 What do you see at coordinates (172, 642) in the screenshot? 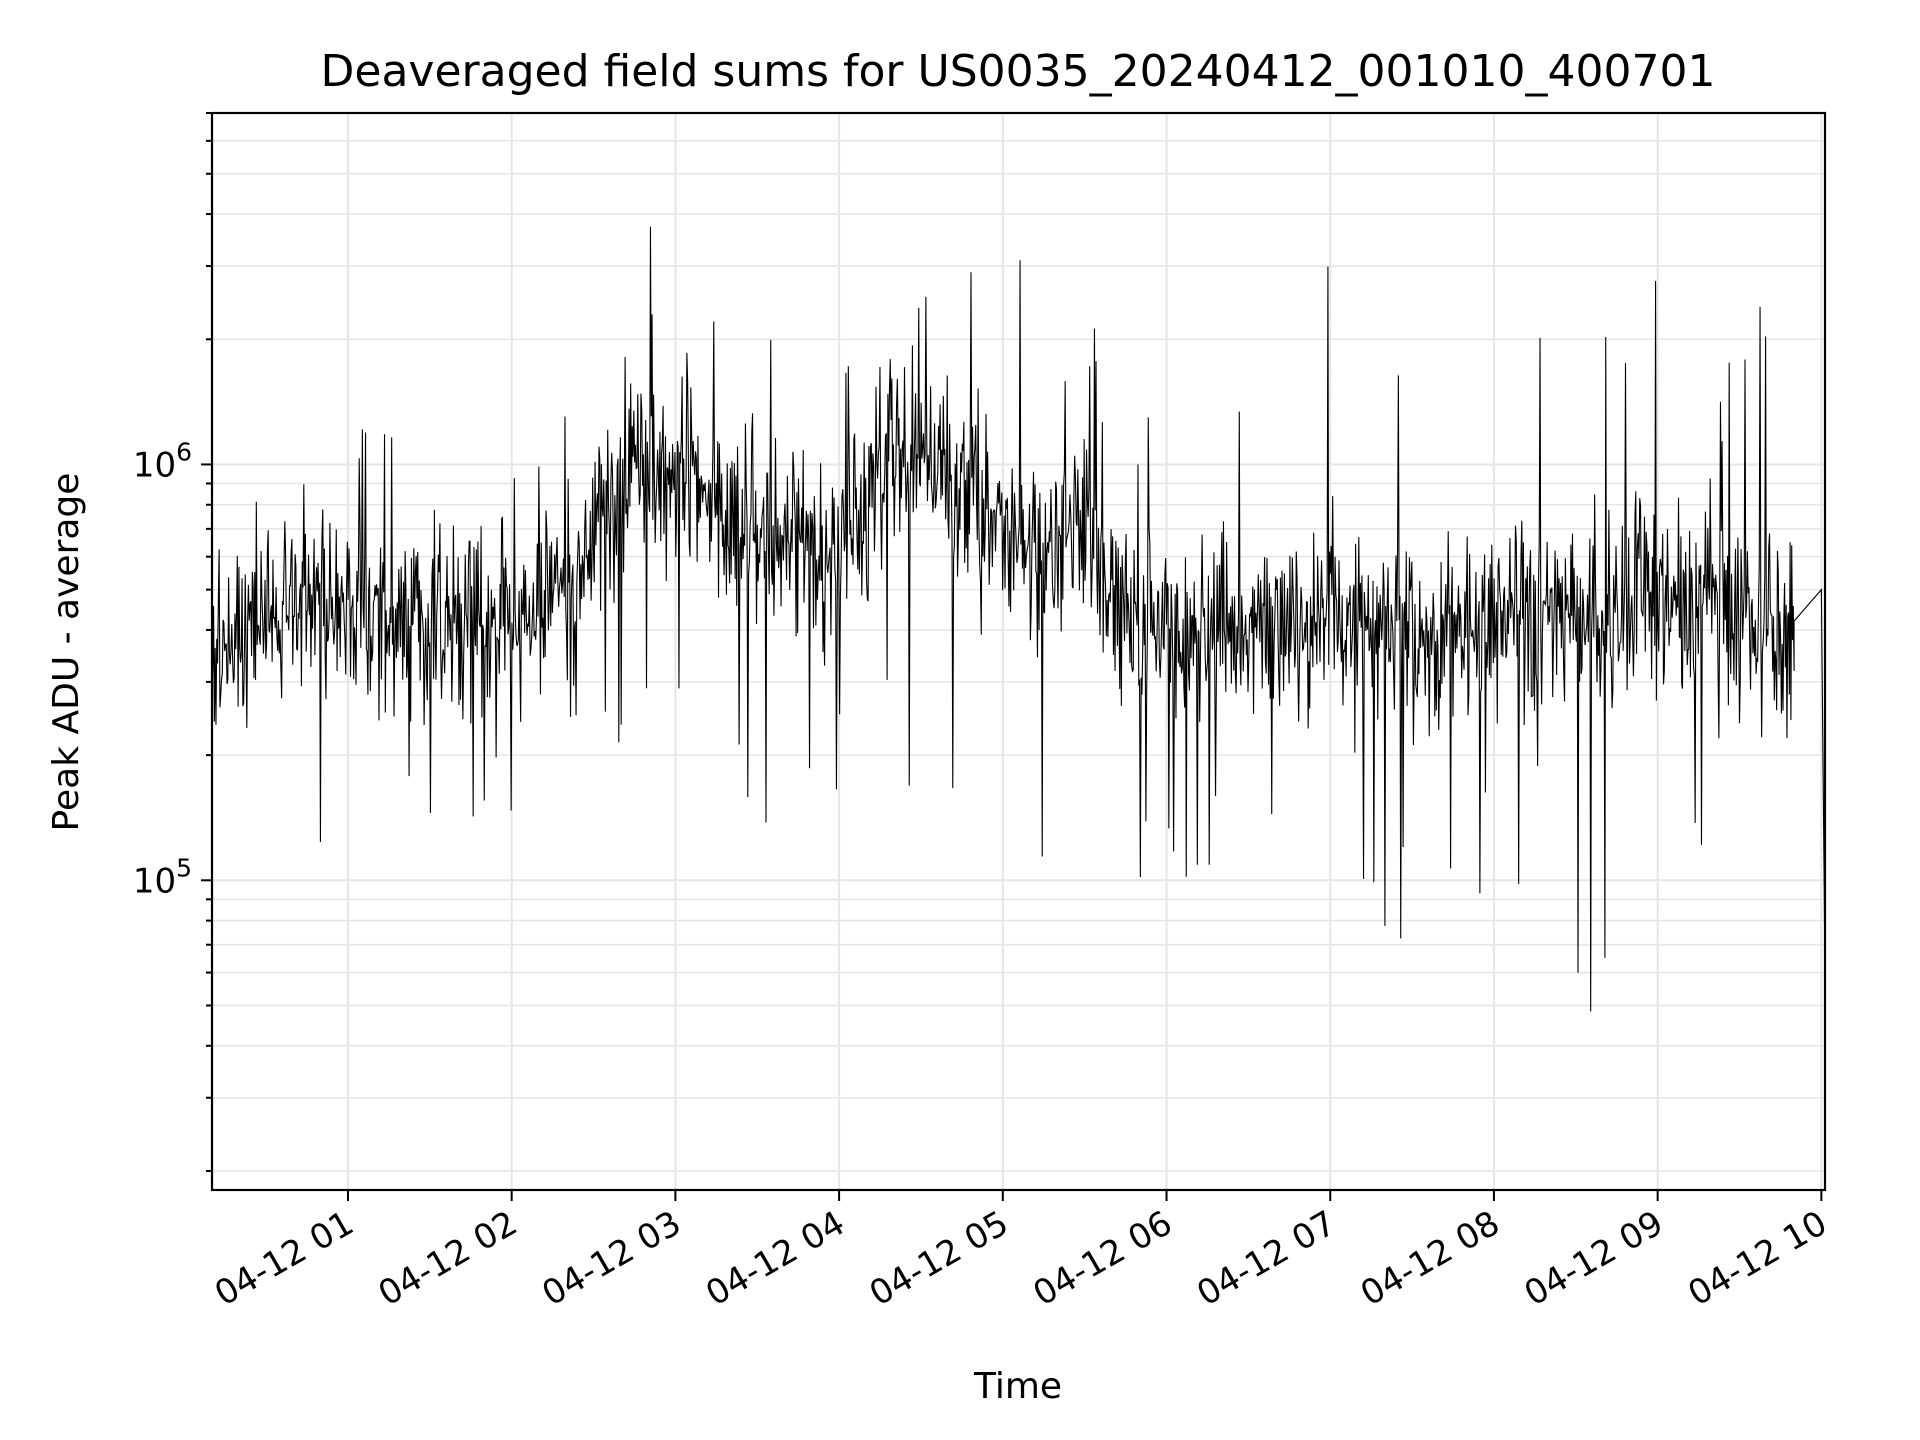
I see `y-axis: 10⁵ 10⁶` at bounding box center [172, 642].